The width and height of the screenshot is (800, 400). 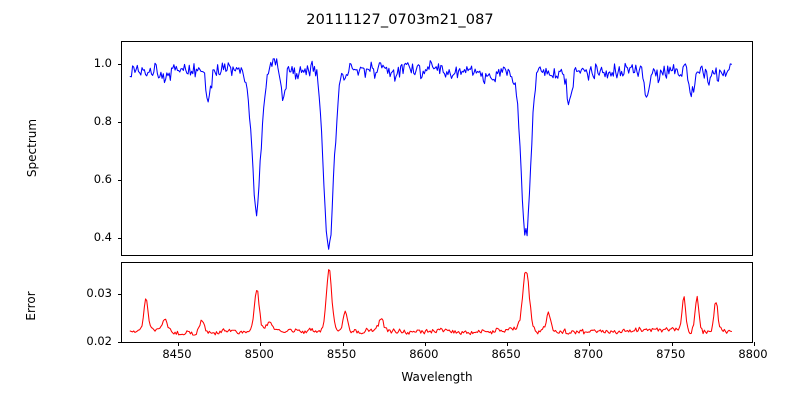 What do you see at coordinates (588, 354) in the screenshot?
I see `x-tick-label: 8700` at bounding box center [588, 354].